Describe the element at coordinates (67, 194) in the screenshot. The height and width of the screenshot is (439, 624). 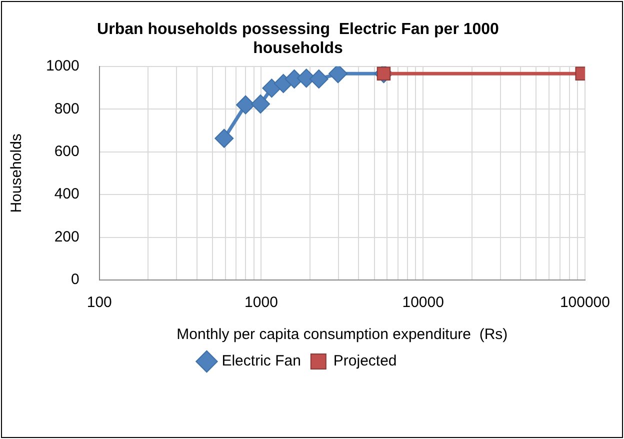
I see `y-tick-label: 400` at that location.